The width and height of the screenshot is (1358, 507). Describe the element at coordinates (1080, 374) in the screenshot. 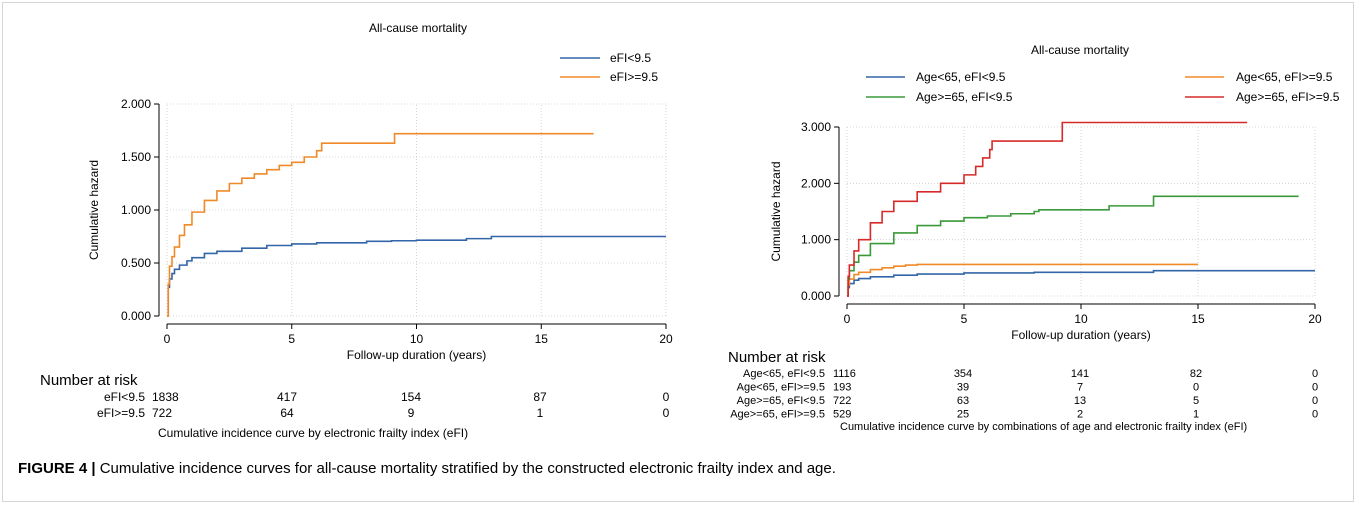

I see `chart2-risk-cell: 141` at that location.